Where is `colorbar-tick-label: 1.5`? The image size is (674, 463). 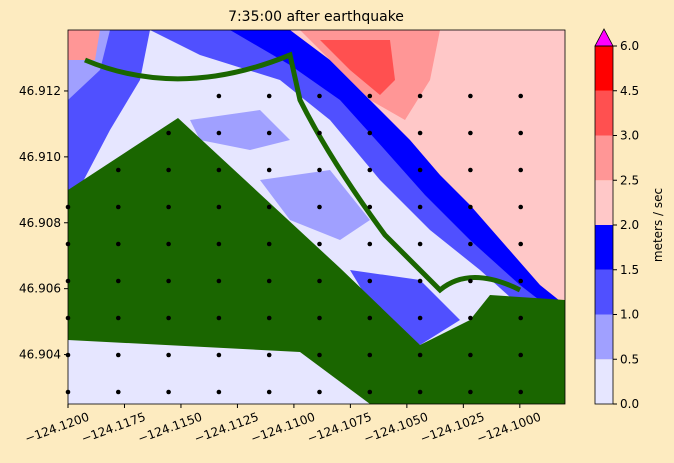
colorbar-tick-label: 1.5 is located at coordinates (629, 270).